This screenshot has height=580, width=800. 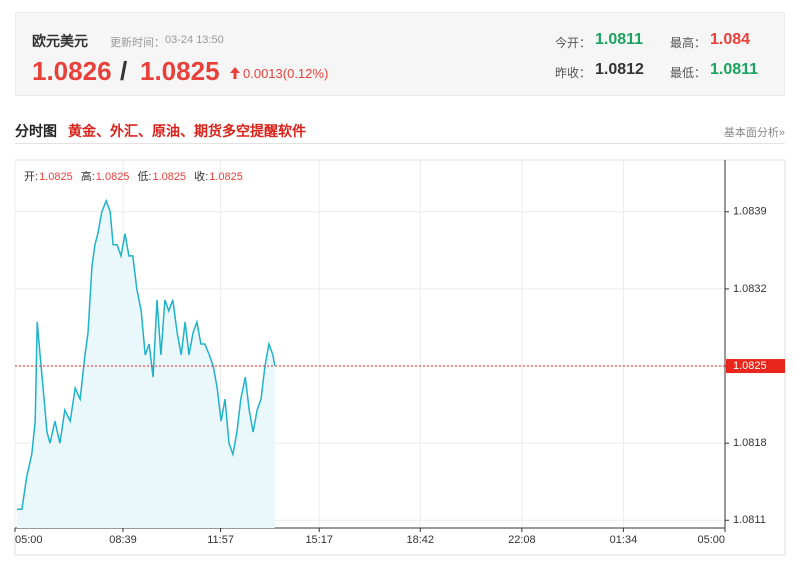 What do you see at coordinates (421, 540) in the screenshot?
I see `x-tick-label: 18:42` at bounding box center [421, 540].